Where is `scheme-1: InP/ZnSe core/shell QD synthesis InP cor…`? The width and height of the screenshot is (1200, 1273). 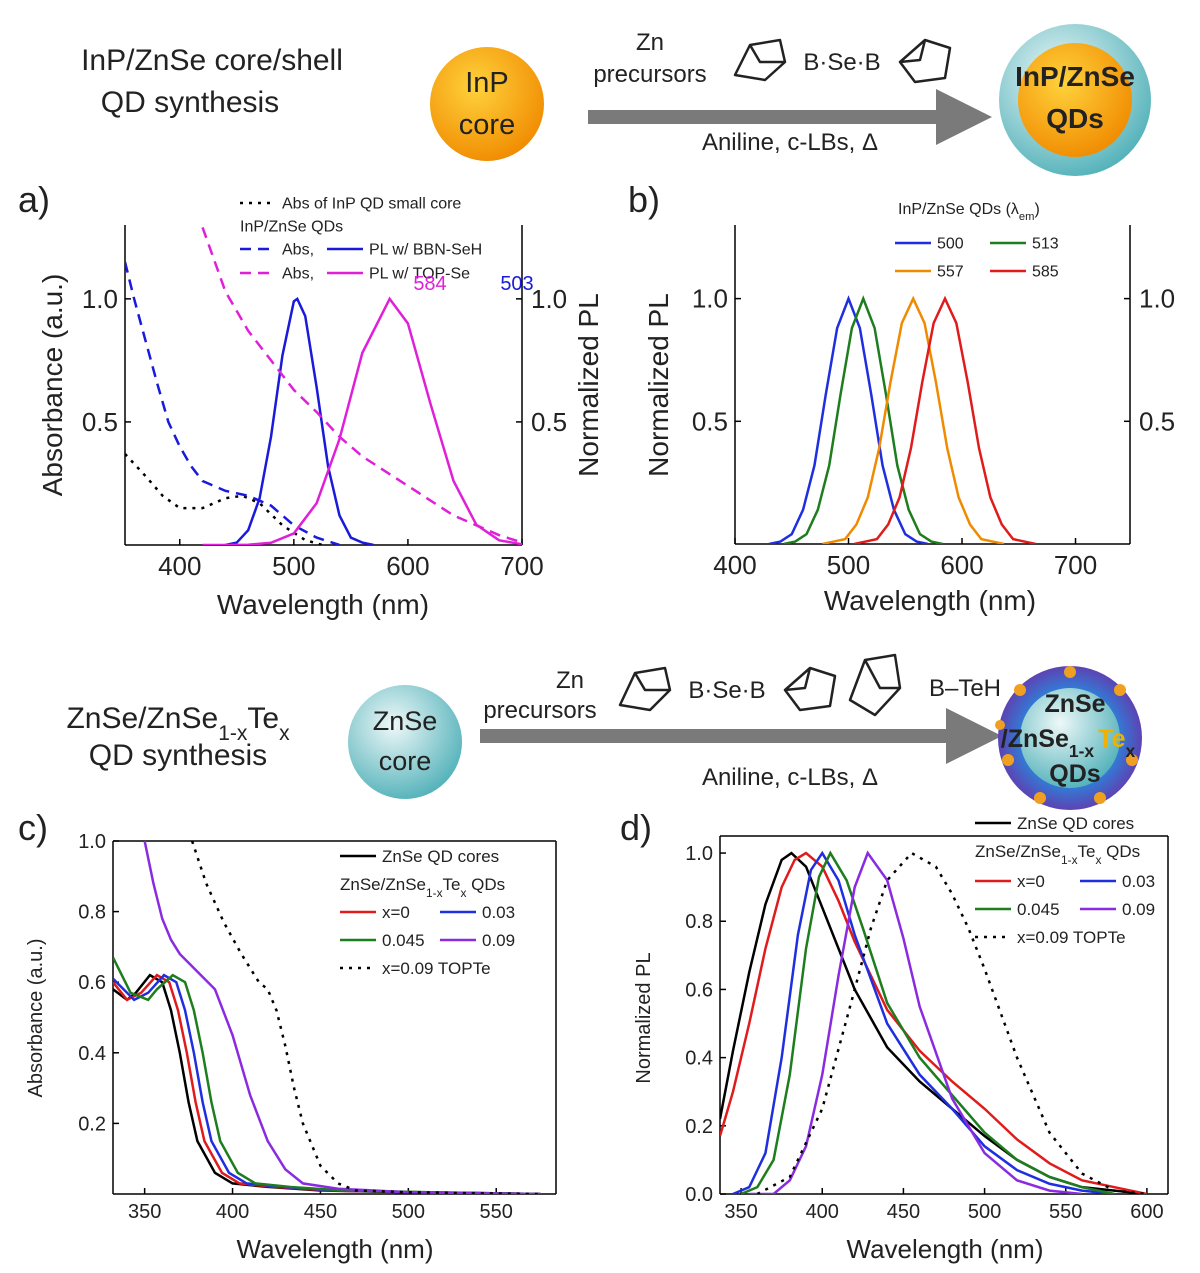 scheme-1: InP/ZnSe core/shell QD synthesis InP cor… is located at coordinates (616, 100).